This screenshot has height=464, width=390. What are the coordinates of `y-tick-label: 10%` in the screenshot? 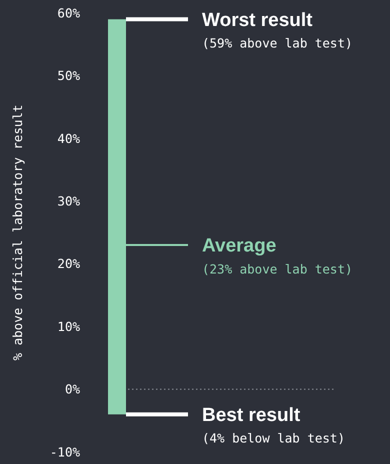 It's located at (68, 326).